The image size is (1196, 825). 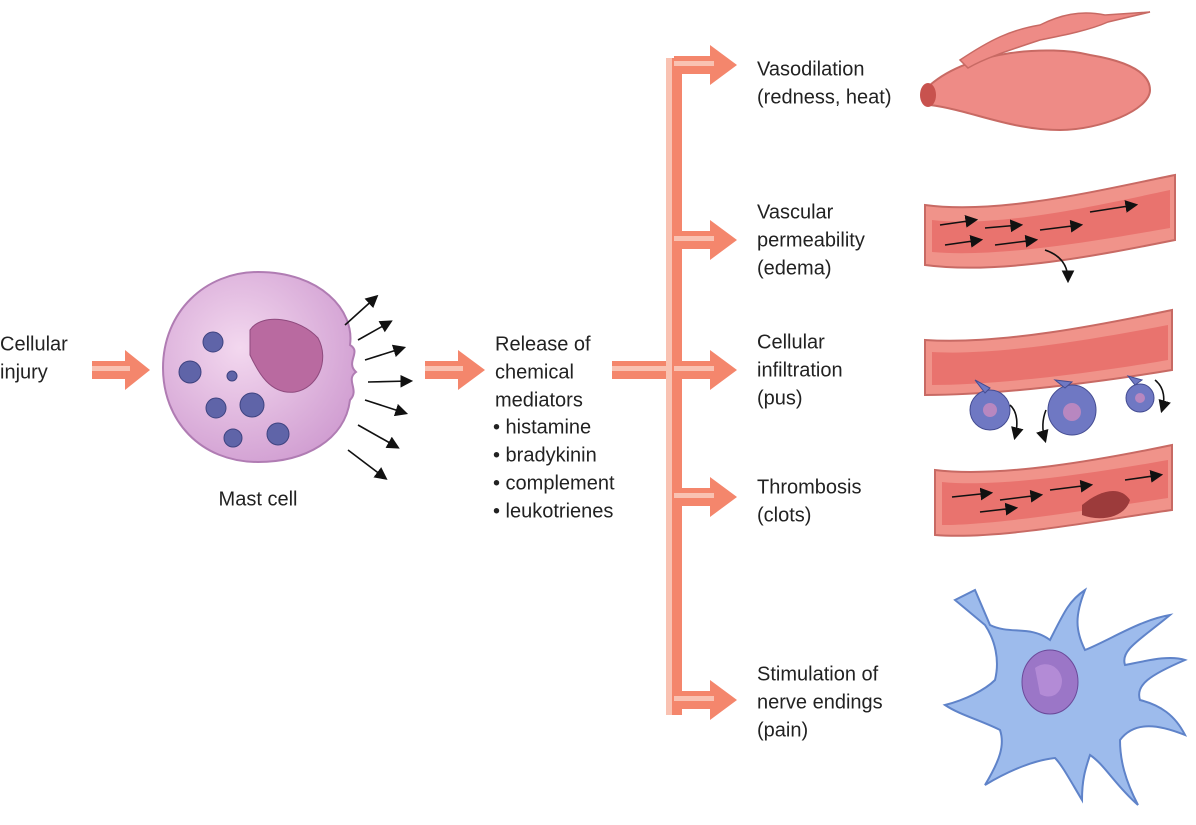 What do you see at coordinates (24, 372) in the screenshot?
I see `input-label: injury` at bounding box center [24, 372].